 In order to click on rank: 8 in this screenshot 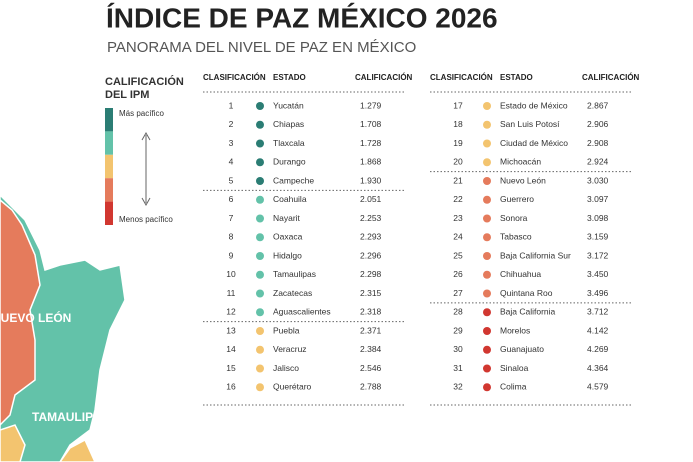, I will do `click(231, 237)`.